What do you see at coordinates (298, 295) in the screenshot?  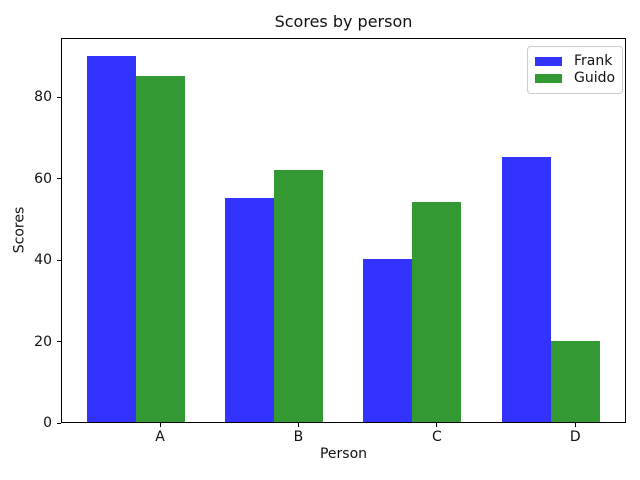 I see `bar-guido-B` at bounding box center [298, 295].